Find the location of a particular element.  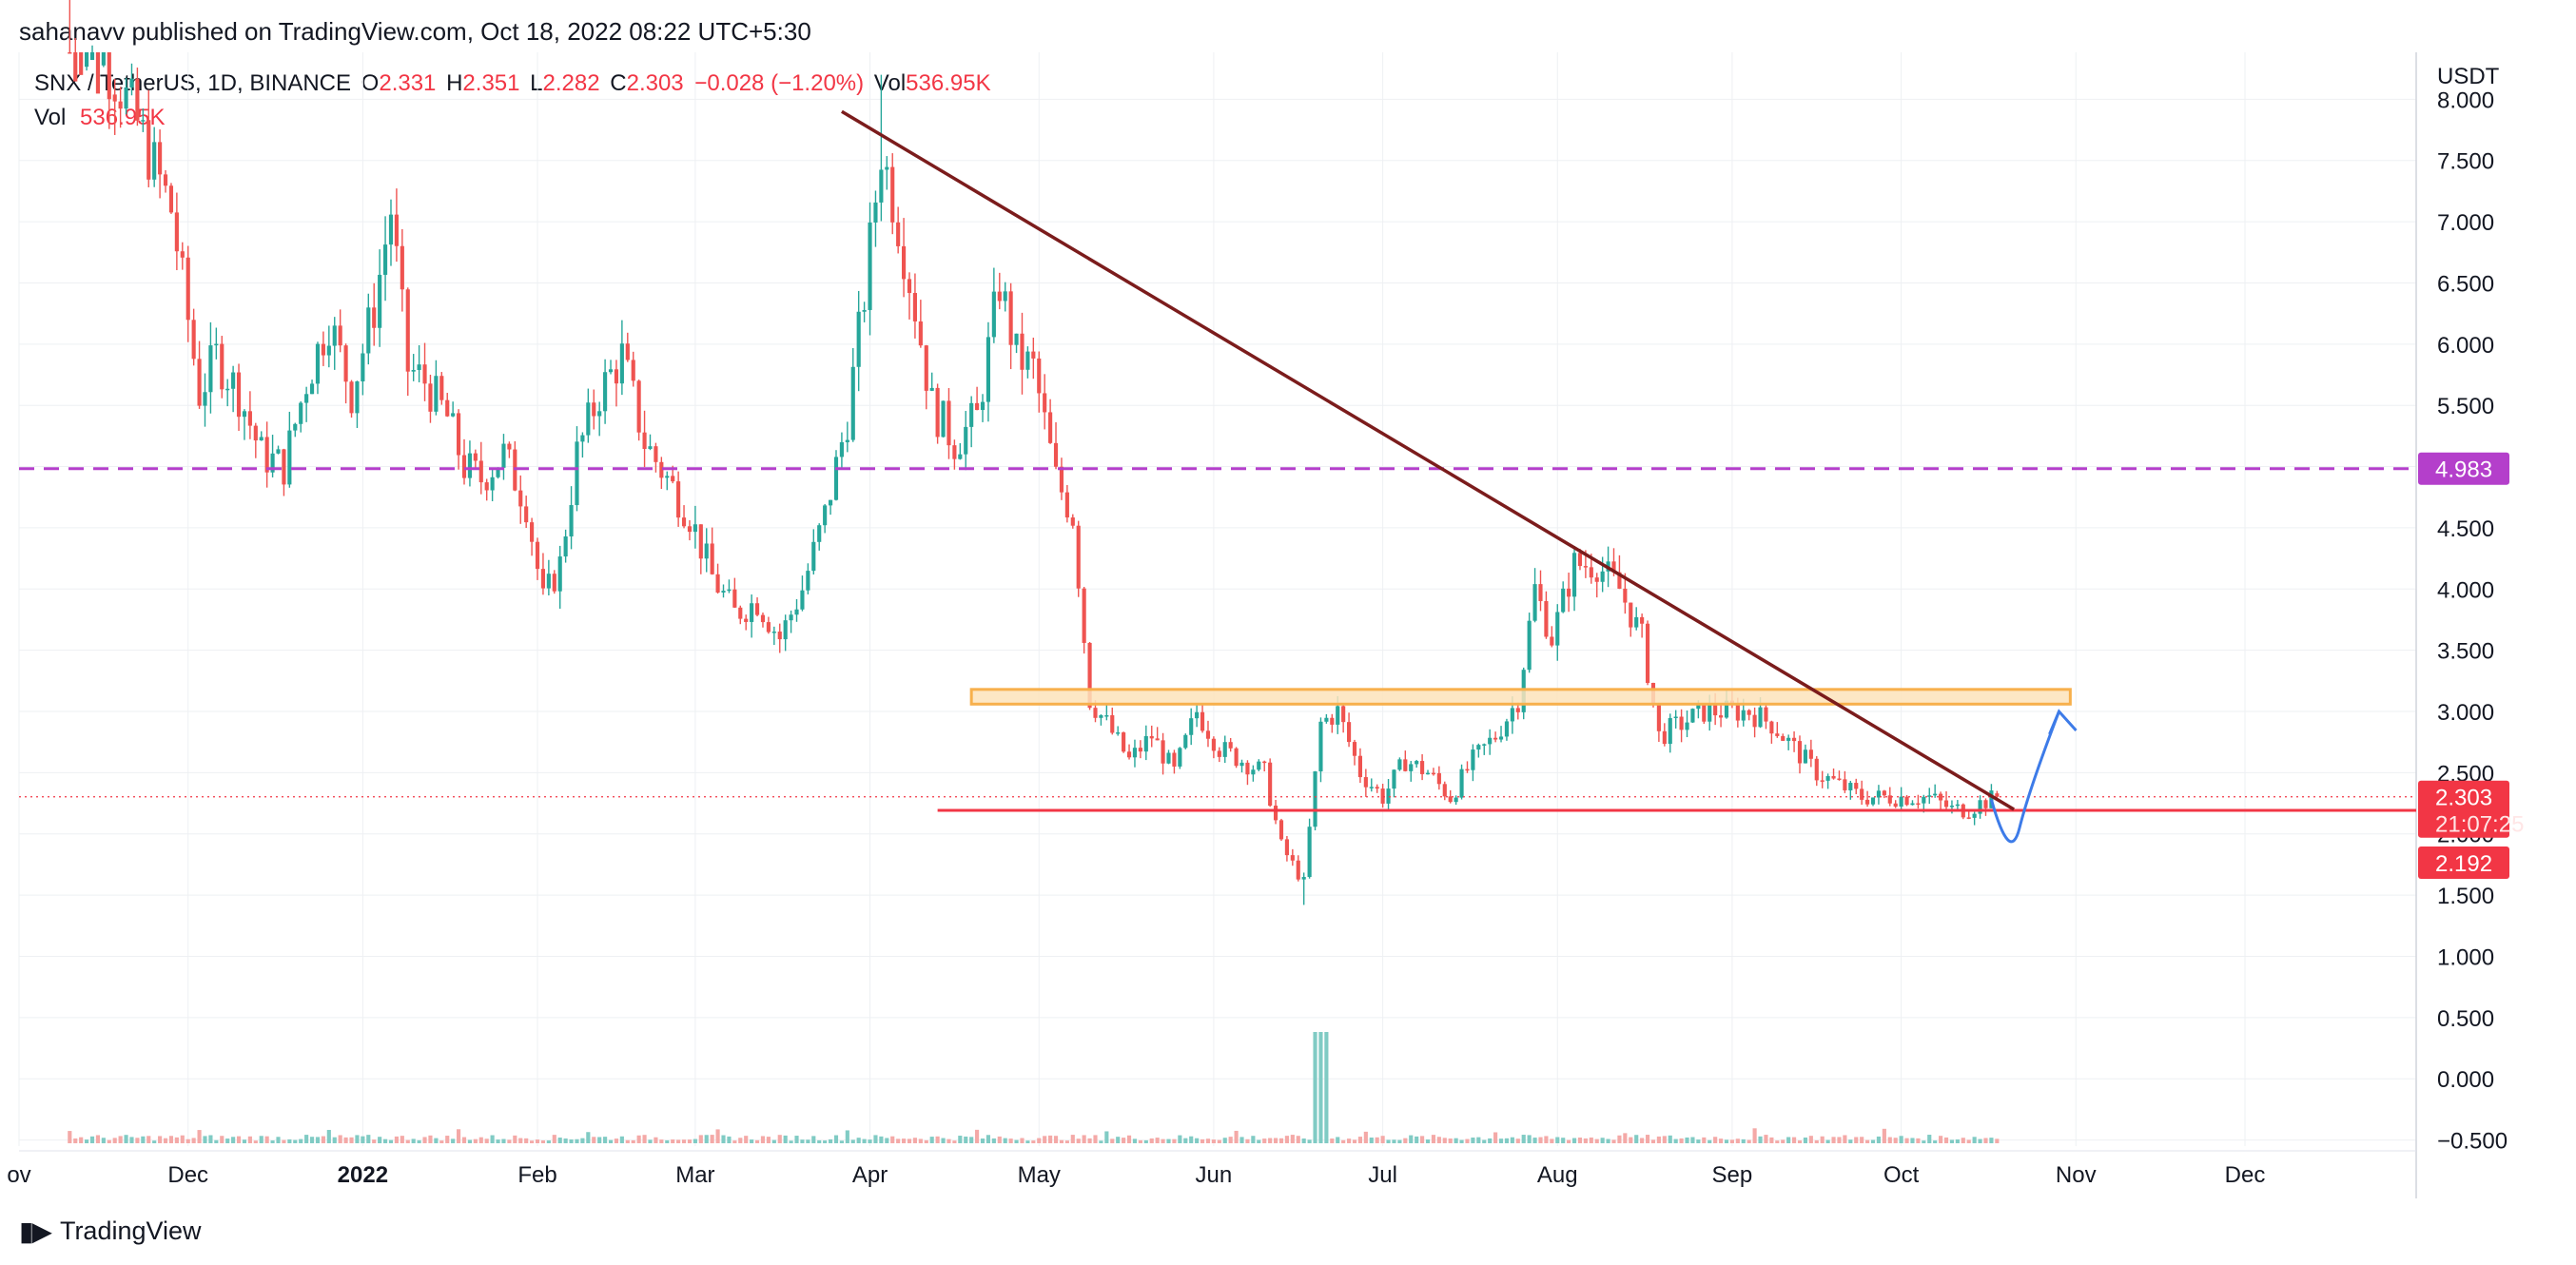

projection-arrow-head is located at coordinates (2063, 722).